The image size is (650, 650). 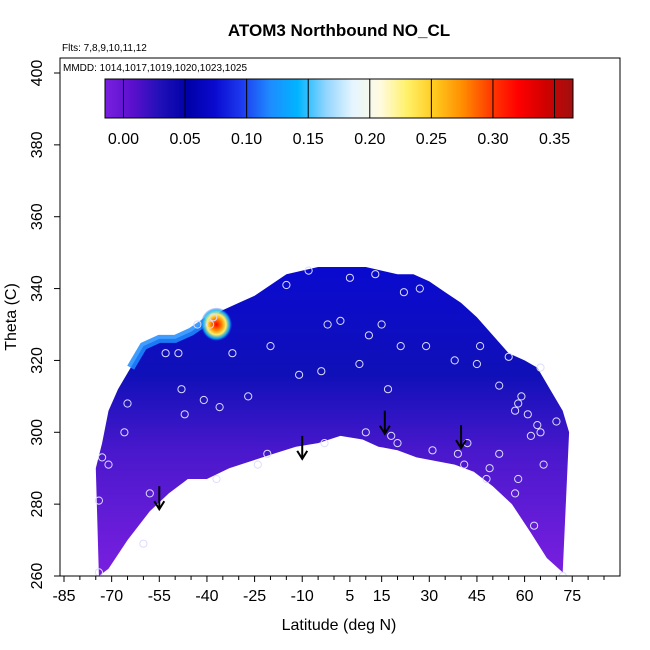 What do you see at coordinates (339, 30) in the screenshot?
I see `chart-title: ATOM3 Northbound NO_CL` at bounding box center [339, 30].